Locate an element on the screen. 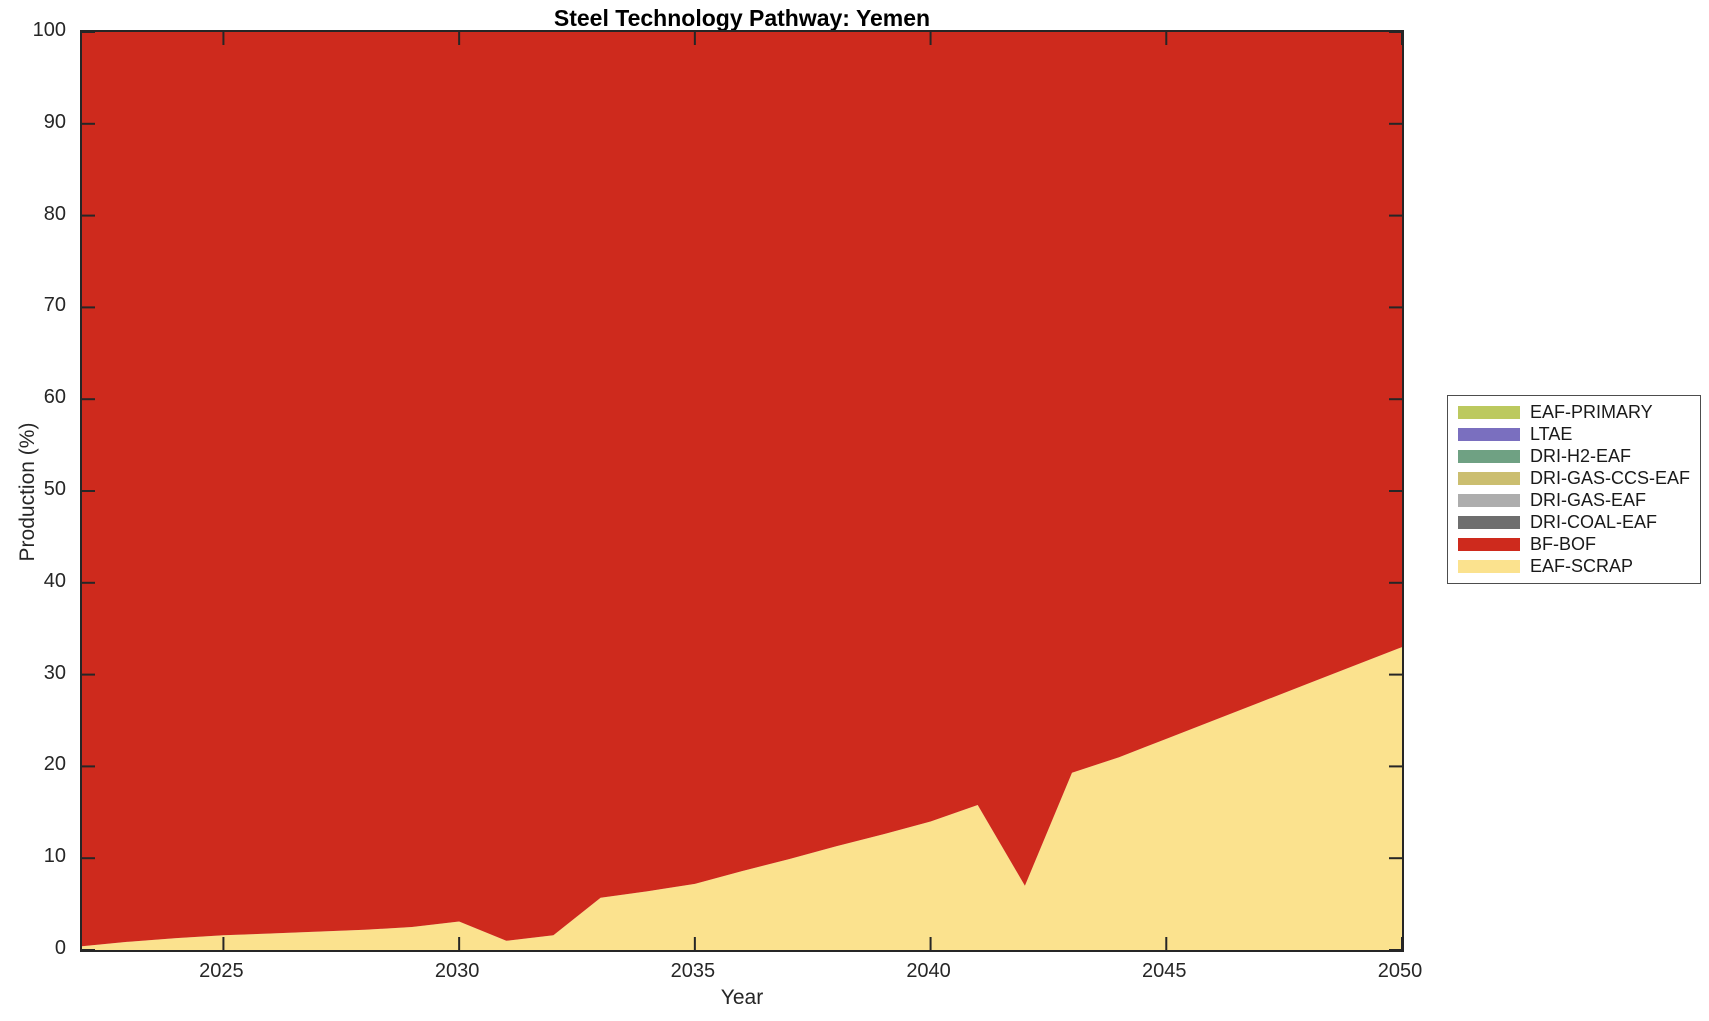 This screenshot has height=1021, width=1709. legend-label: BF-BOF is located at coordinates (1563, 543).